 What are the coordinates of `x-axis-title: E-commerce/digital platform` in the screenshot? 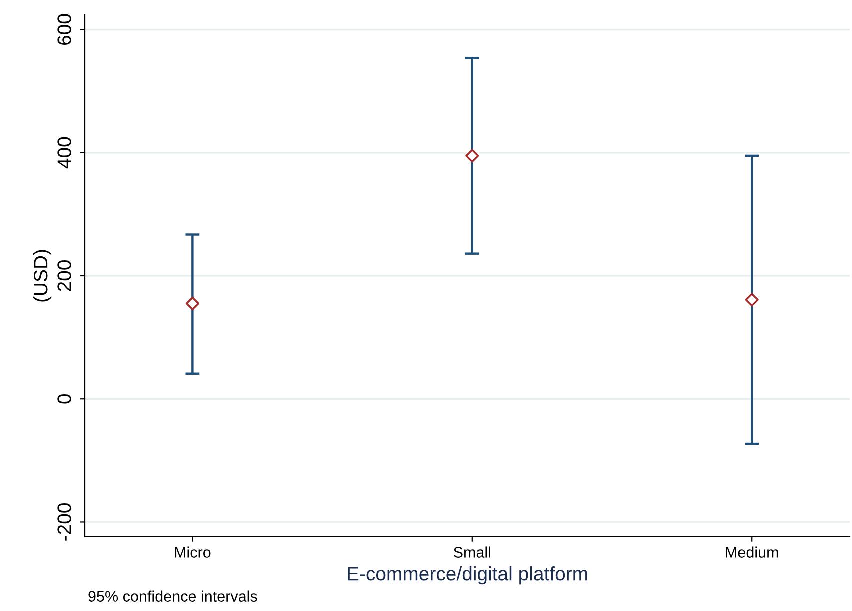 It's located at (468, 575).